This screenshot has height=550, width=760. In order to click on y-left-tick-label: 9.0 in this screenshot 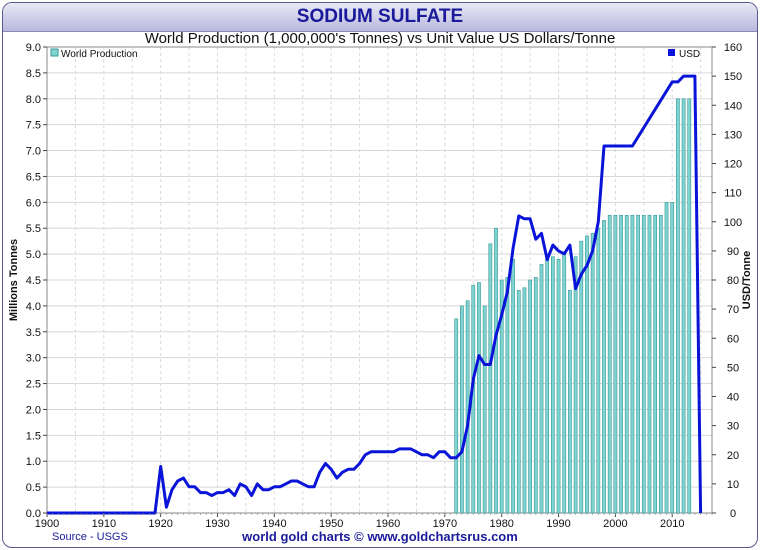, I will do `click(33, 48)`.